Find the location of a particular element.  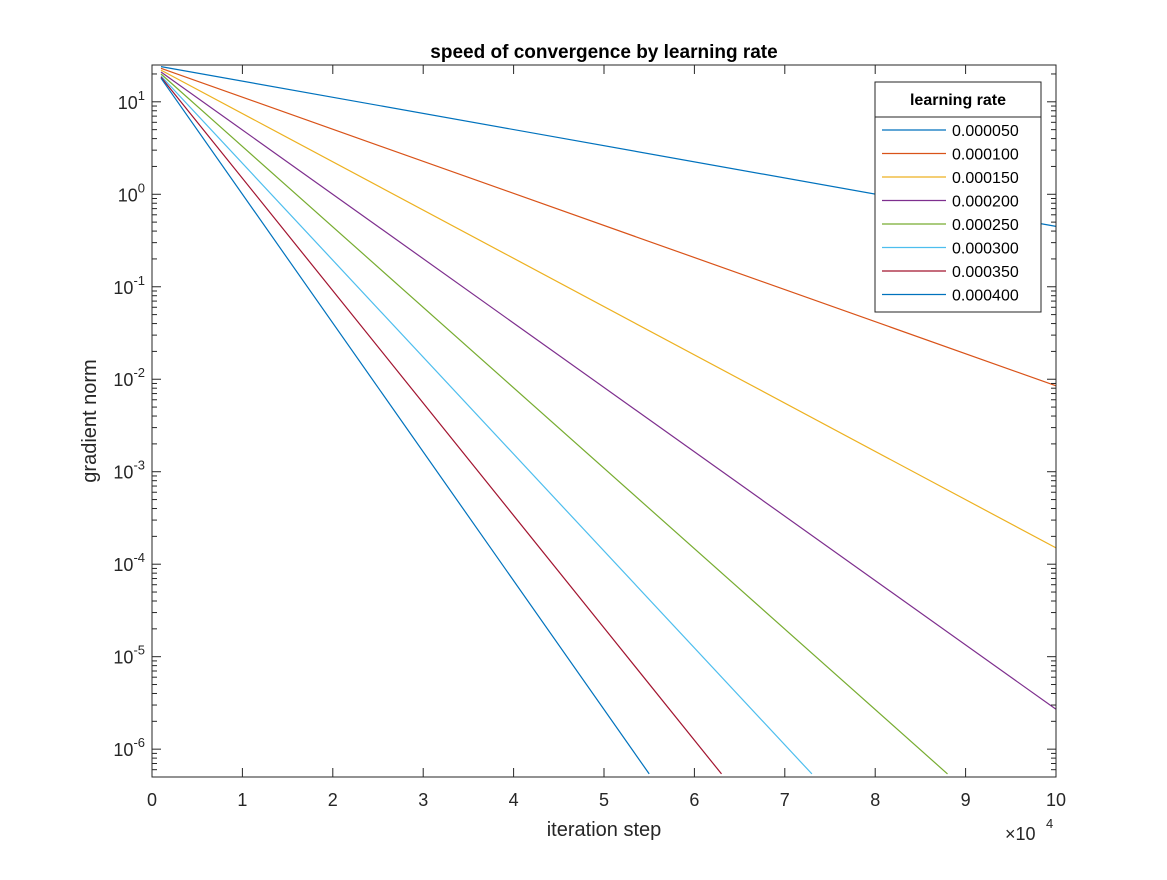

y-tick-label: 10⁻⁶ is located at coordinates (129, 747).